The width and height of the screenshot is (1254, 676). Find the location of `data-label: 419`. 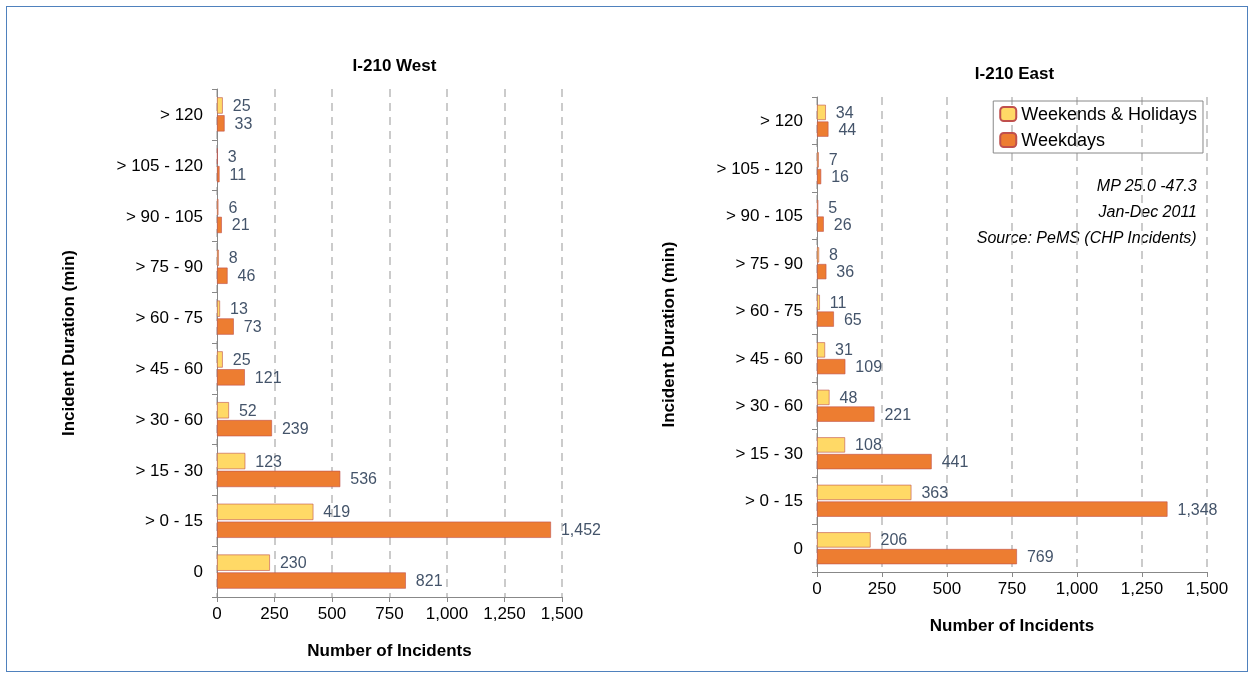

data-label: 419 is located at coordinates (337, 512).